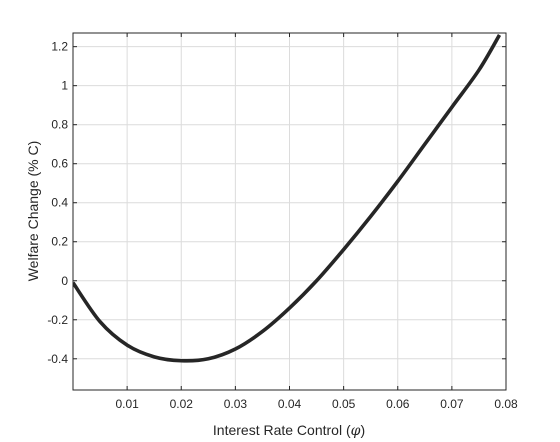 This screenshot has width=560, height=442. What do you see at coordinates (59, 125) in the screenshot?
I see `y-tick-label: 0.8` at bounding box center [59, 125].